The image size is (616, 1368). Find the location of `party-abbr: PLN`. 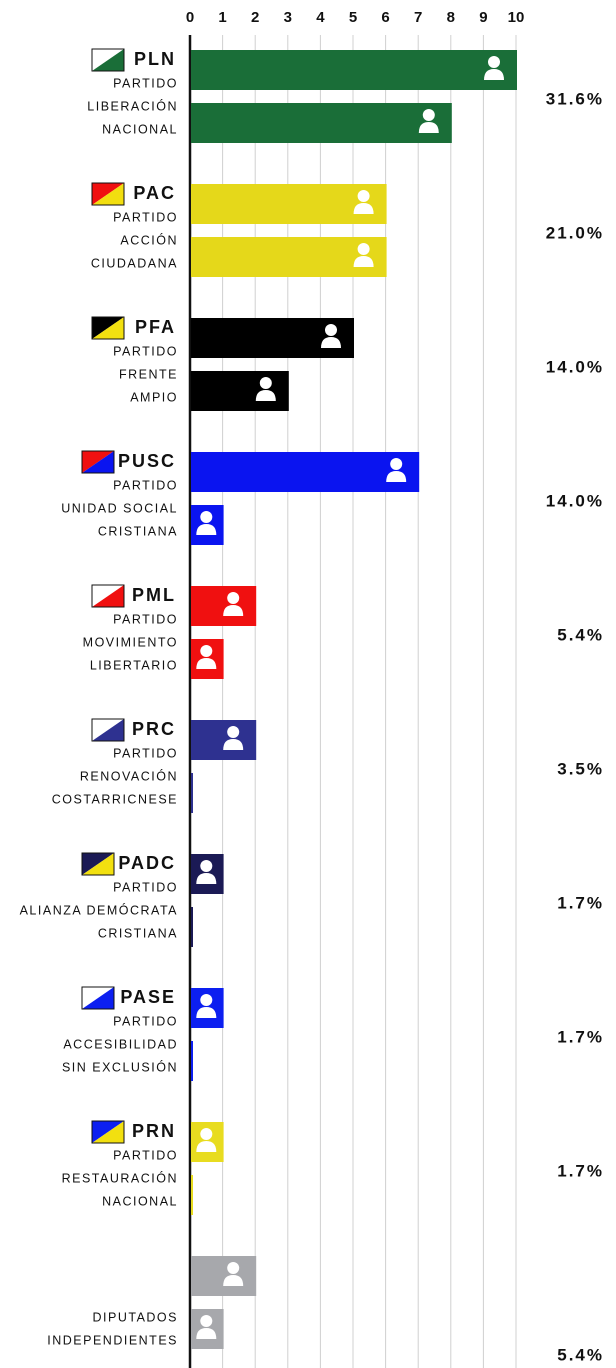

party-abbr: PLN is located at coordinates (155, 59).